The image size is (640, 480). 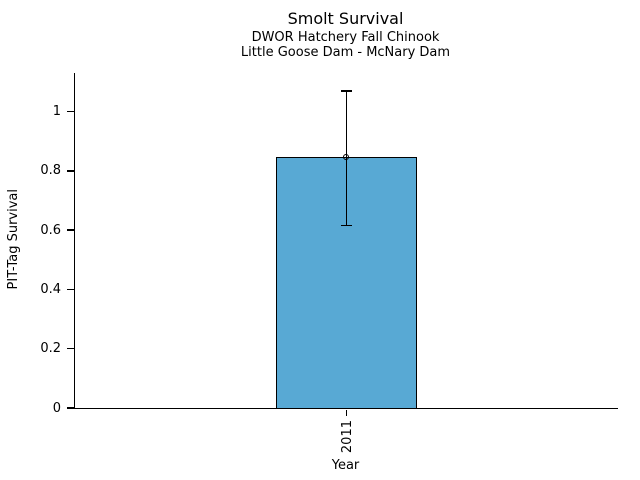 What do you see at coordinates (56, 408) in the screenshot?
I see `y-tick-label: 0` at bounding box center [56, 408].